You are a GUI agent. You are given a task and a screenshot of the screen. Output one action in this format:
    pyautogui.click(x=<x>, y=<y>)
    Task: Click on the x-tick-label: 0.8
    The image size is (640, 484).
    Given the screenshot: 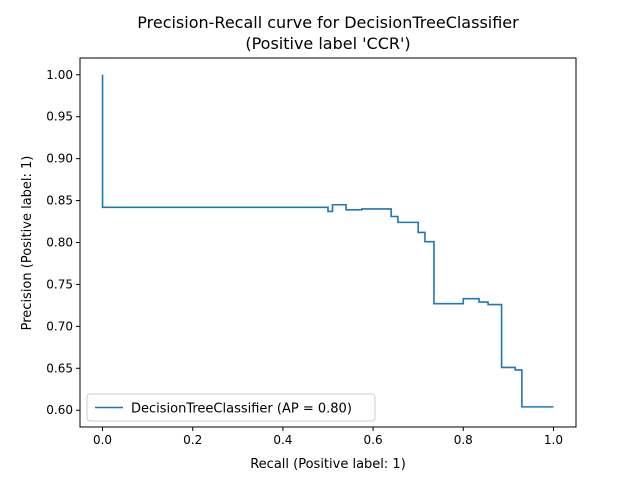 What is the action you would take?
    pyautogui.click(x=463, y=440)
    